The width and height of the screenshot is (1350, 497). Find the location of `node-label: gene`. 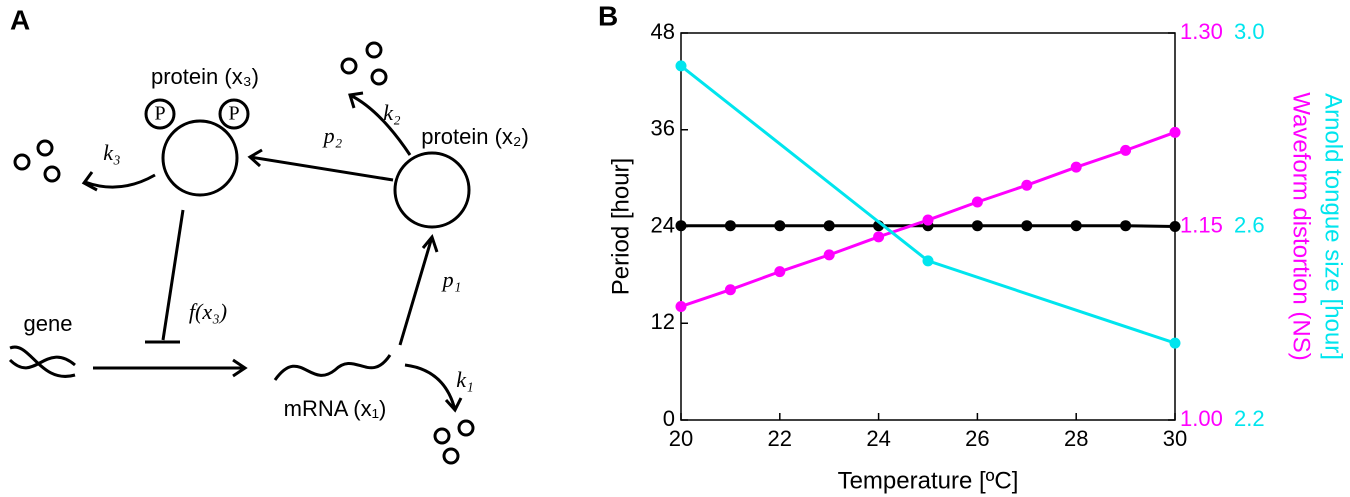

node-label: gene is located at coordinates (48, 323).